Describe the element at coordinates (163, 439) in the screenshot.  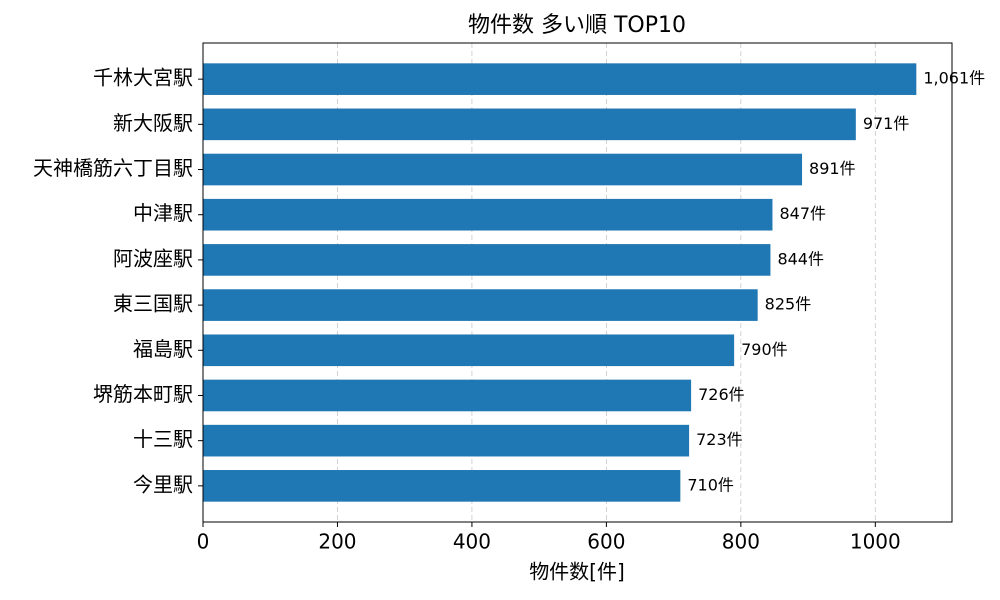
I see `y-tick-label: 十三駅` at that location.